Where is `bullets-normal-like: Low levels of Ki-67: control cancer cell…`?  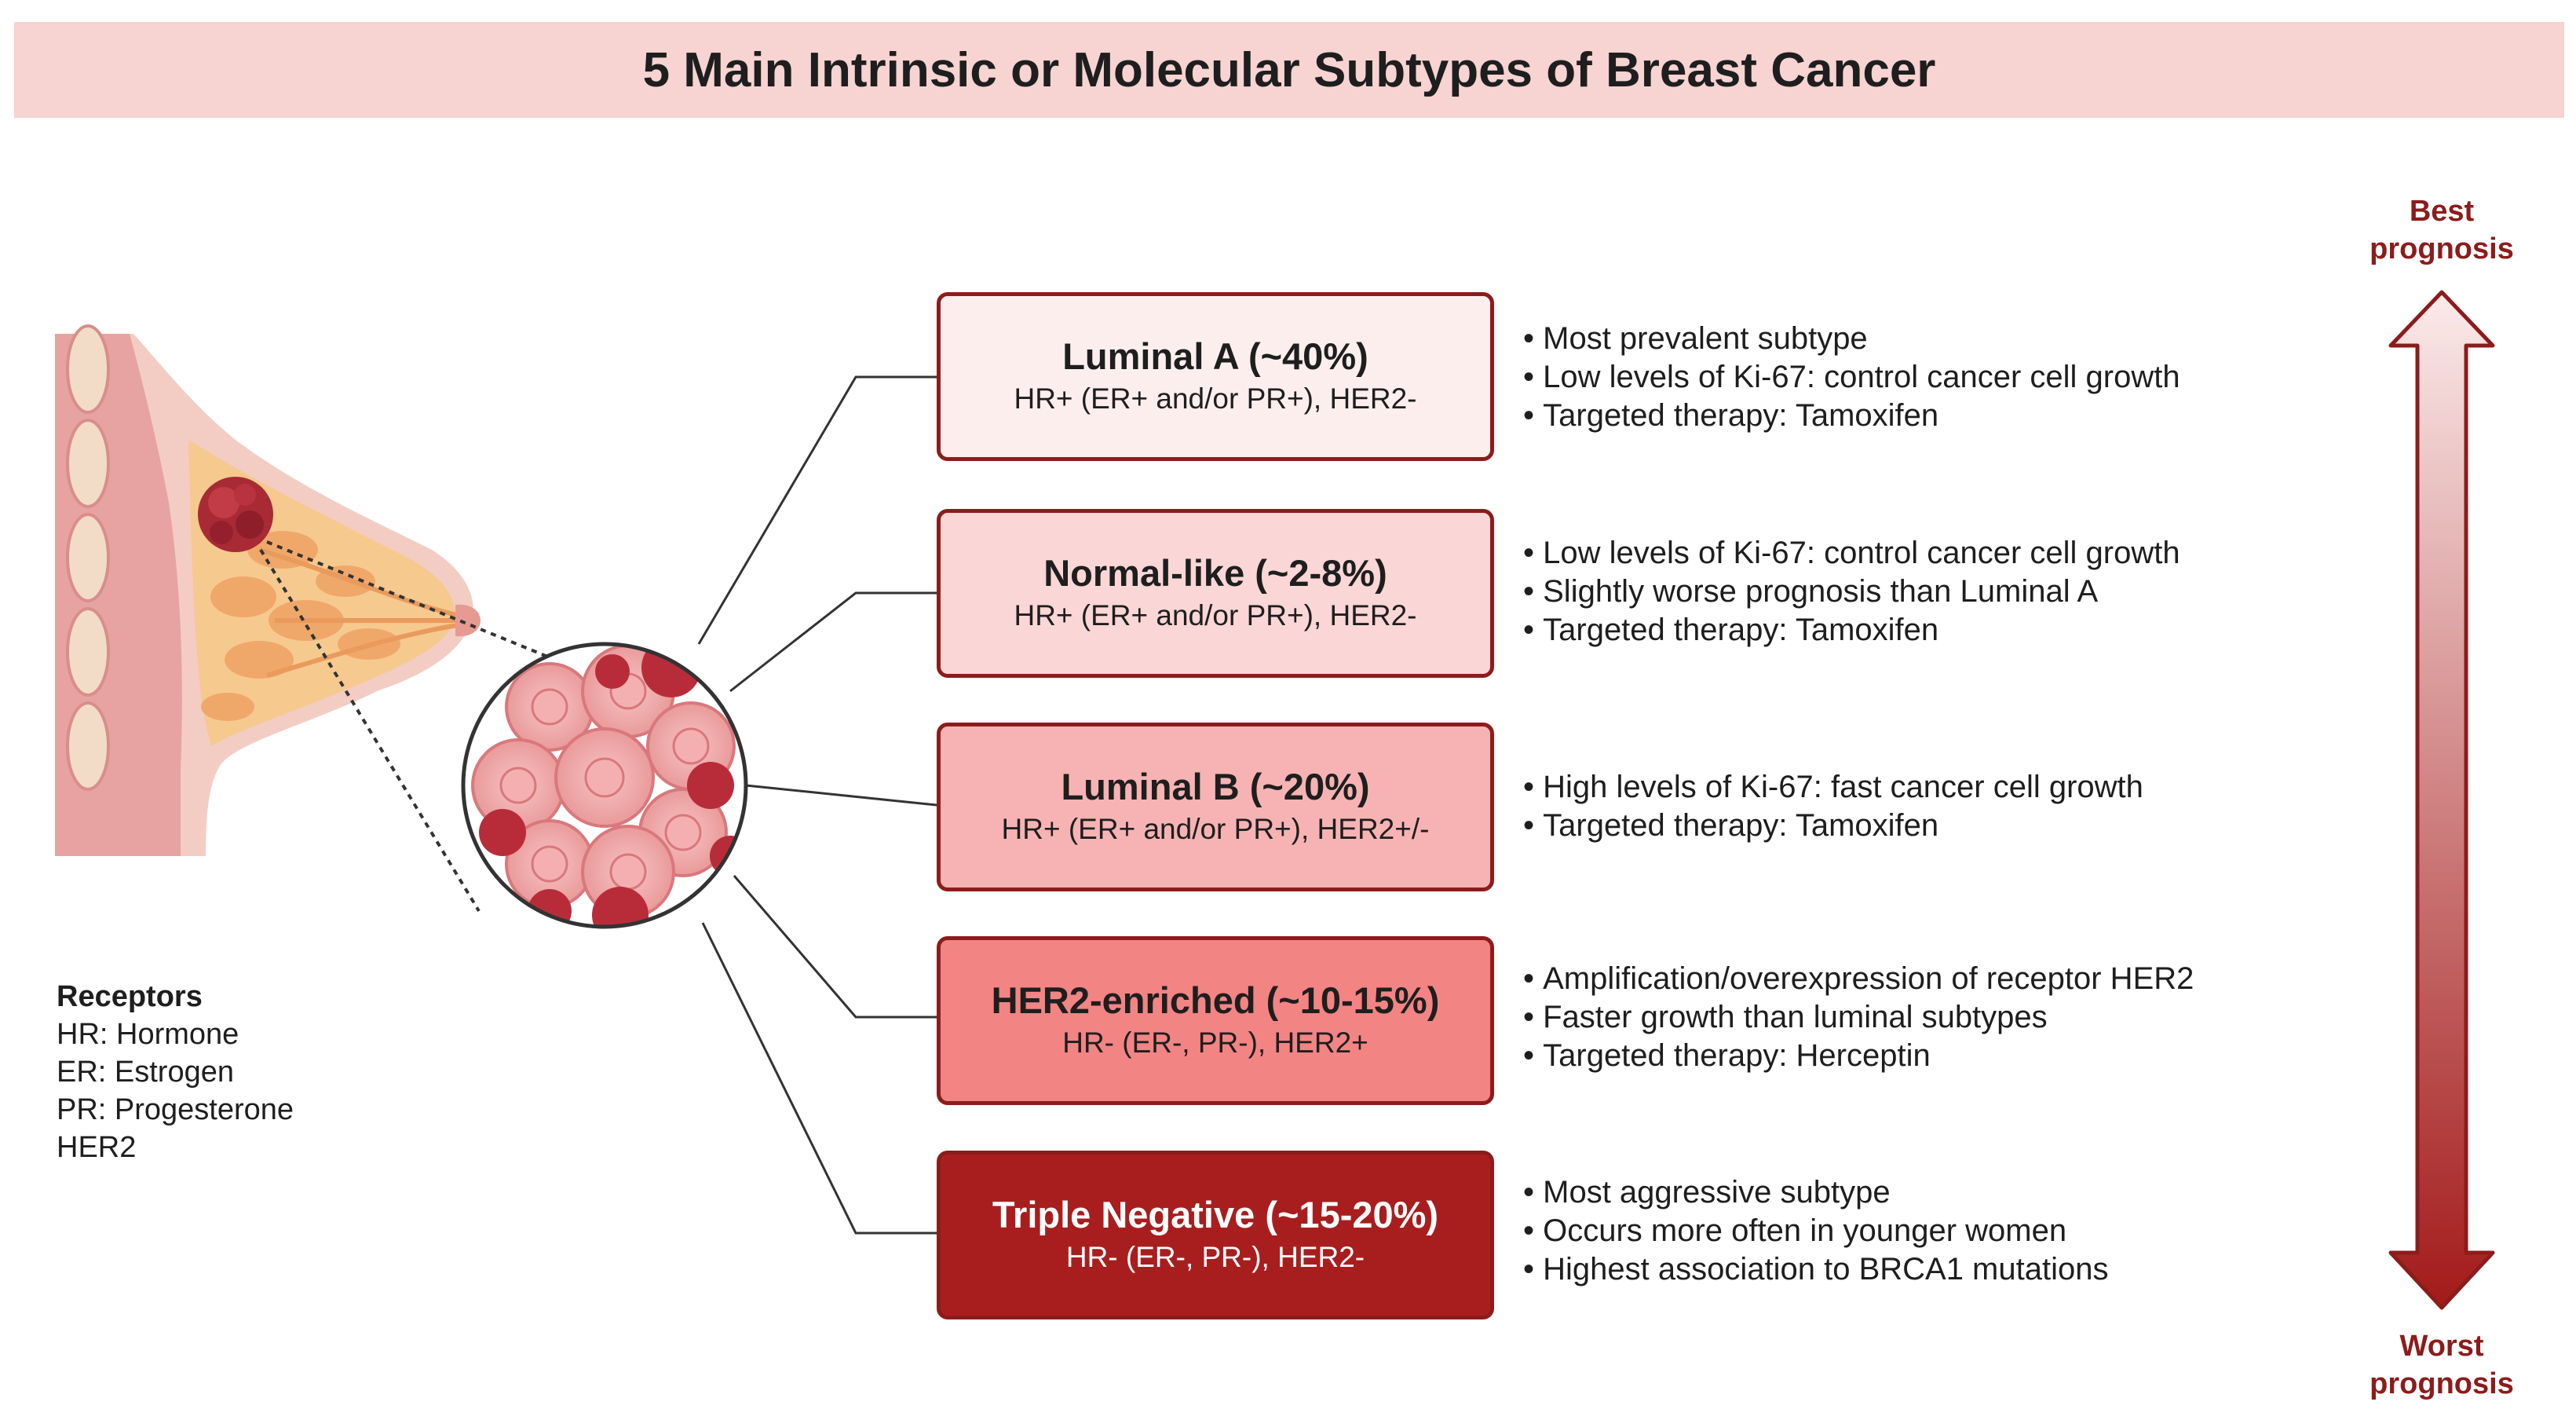 bullets-normal-like: Low levels of Ki-67: control cancer cell… is located at coordinates (1852, 592).